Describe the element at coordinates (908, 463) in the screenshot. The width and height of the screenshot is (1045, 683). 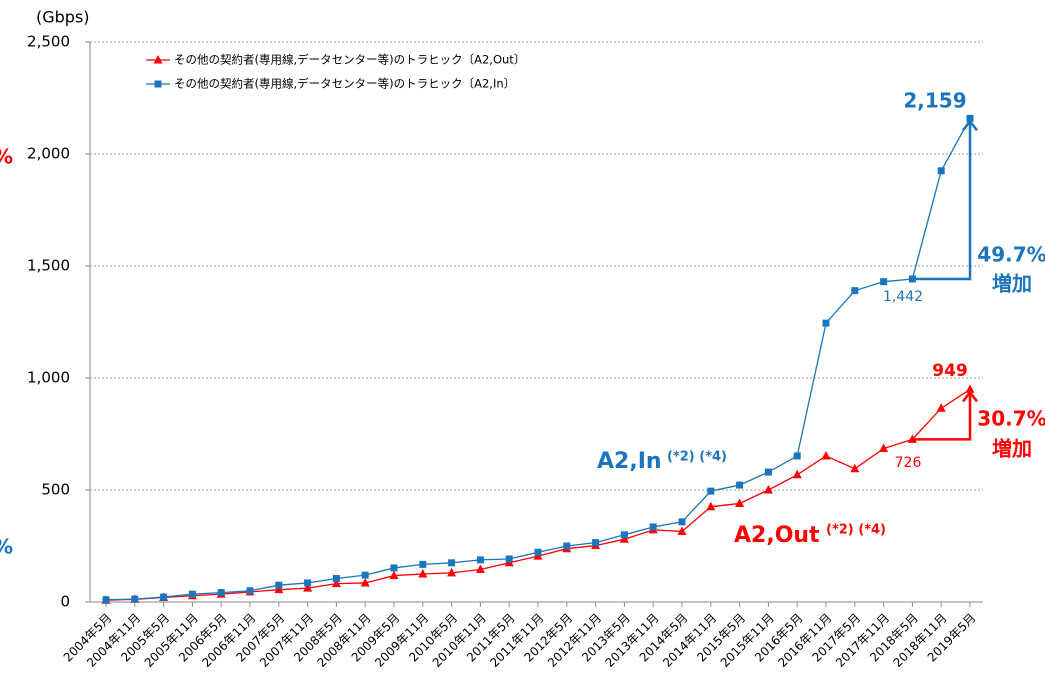
I see `annotation: 726` at that location.